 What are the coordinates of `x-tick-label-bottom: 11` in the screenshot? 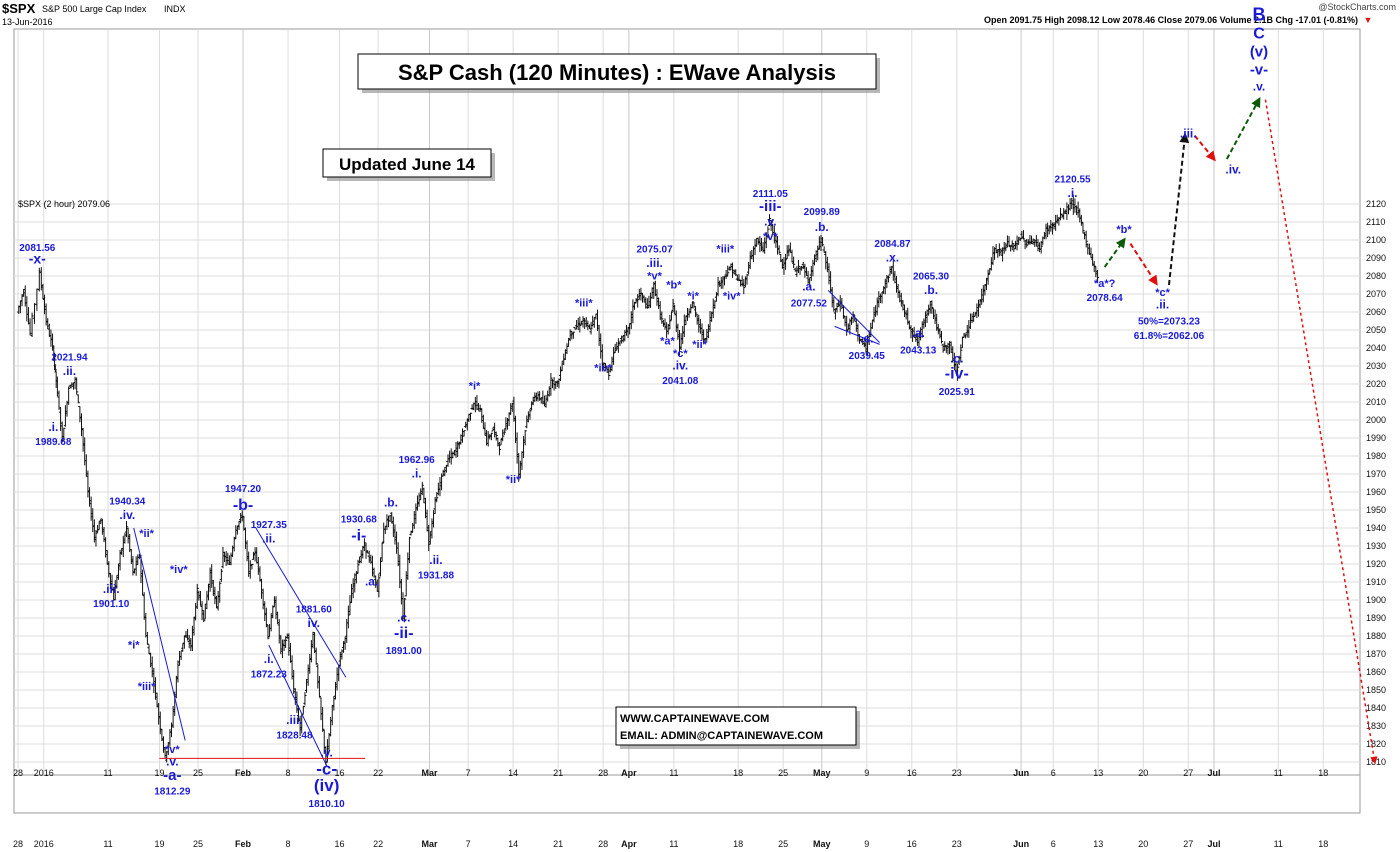 It's located at (1278, 844).